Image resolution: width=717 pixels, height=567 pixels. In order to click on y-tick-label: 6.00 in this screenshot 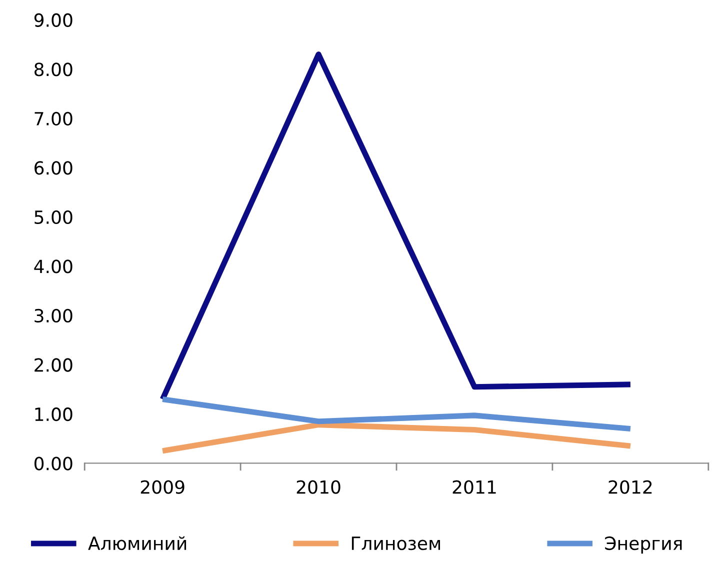, I will do `click(53, 168)`.